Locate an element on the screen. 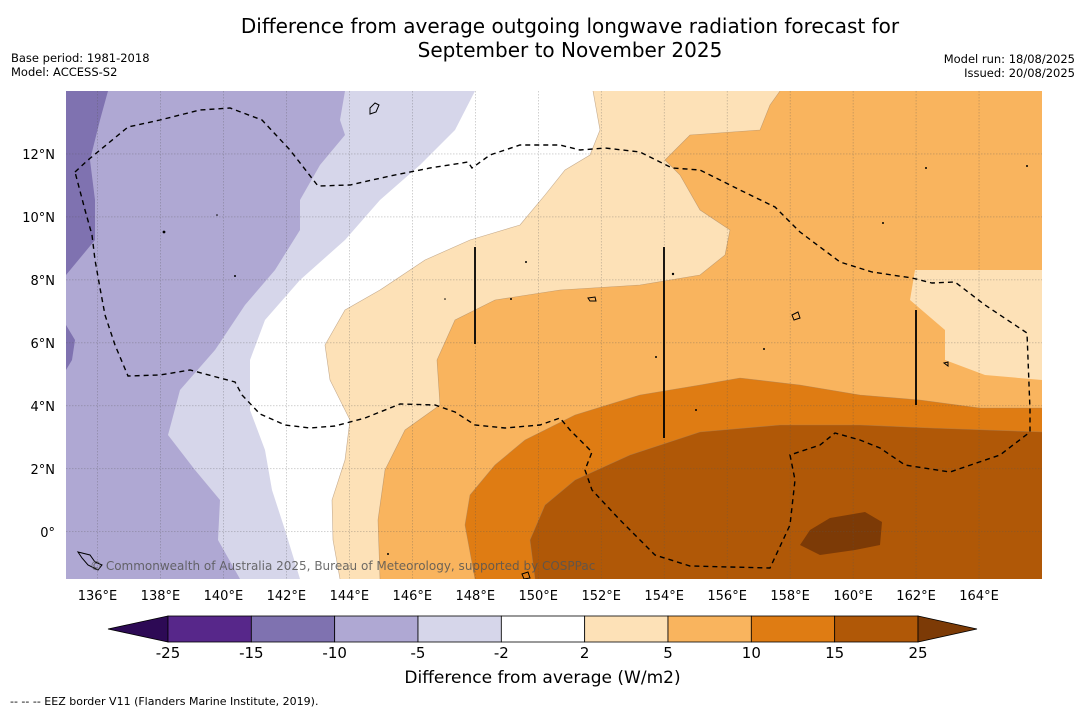  band-minus-15-top is located at coordinates (87, 183).